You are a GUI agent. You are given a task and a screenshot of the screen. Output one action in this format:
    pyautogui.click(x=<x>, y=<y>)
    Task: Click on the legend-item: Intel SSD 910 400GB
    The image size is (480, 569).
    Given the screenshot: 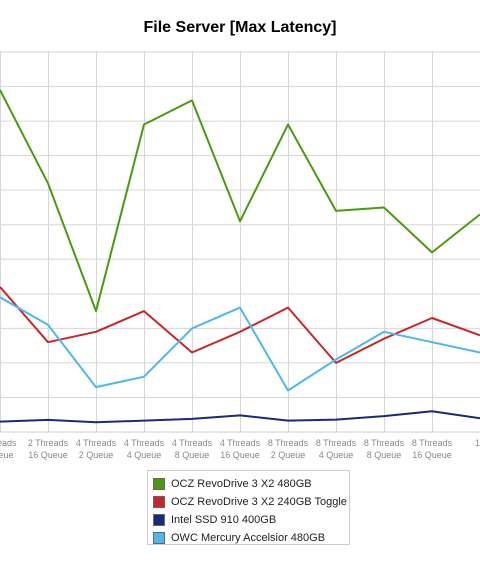 What is the action you would take?
    pyautogui.click(x=214, y=520)
    